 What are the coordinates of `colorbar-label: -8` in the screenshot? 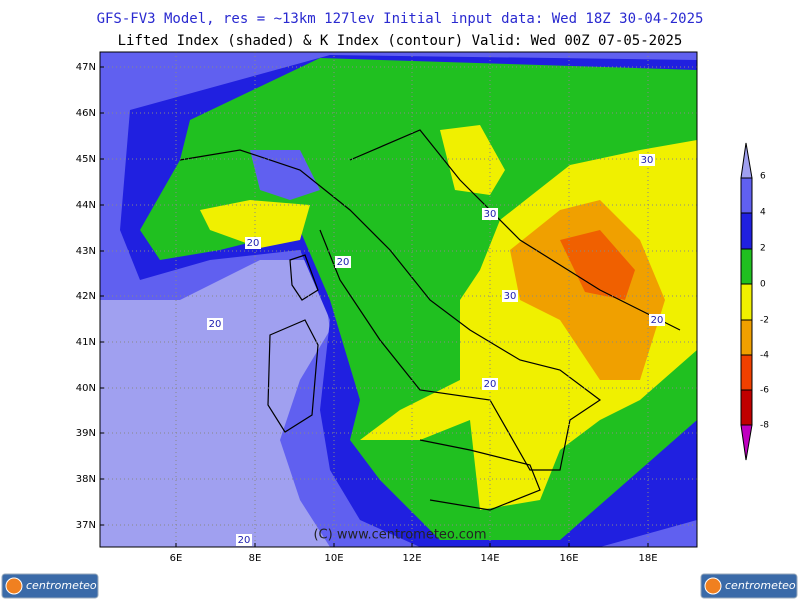 It's located at (764, 426).